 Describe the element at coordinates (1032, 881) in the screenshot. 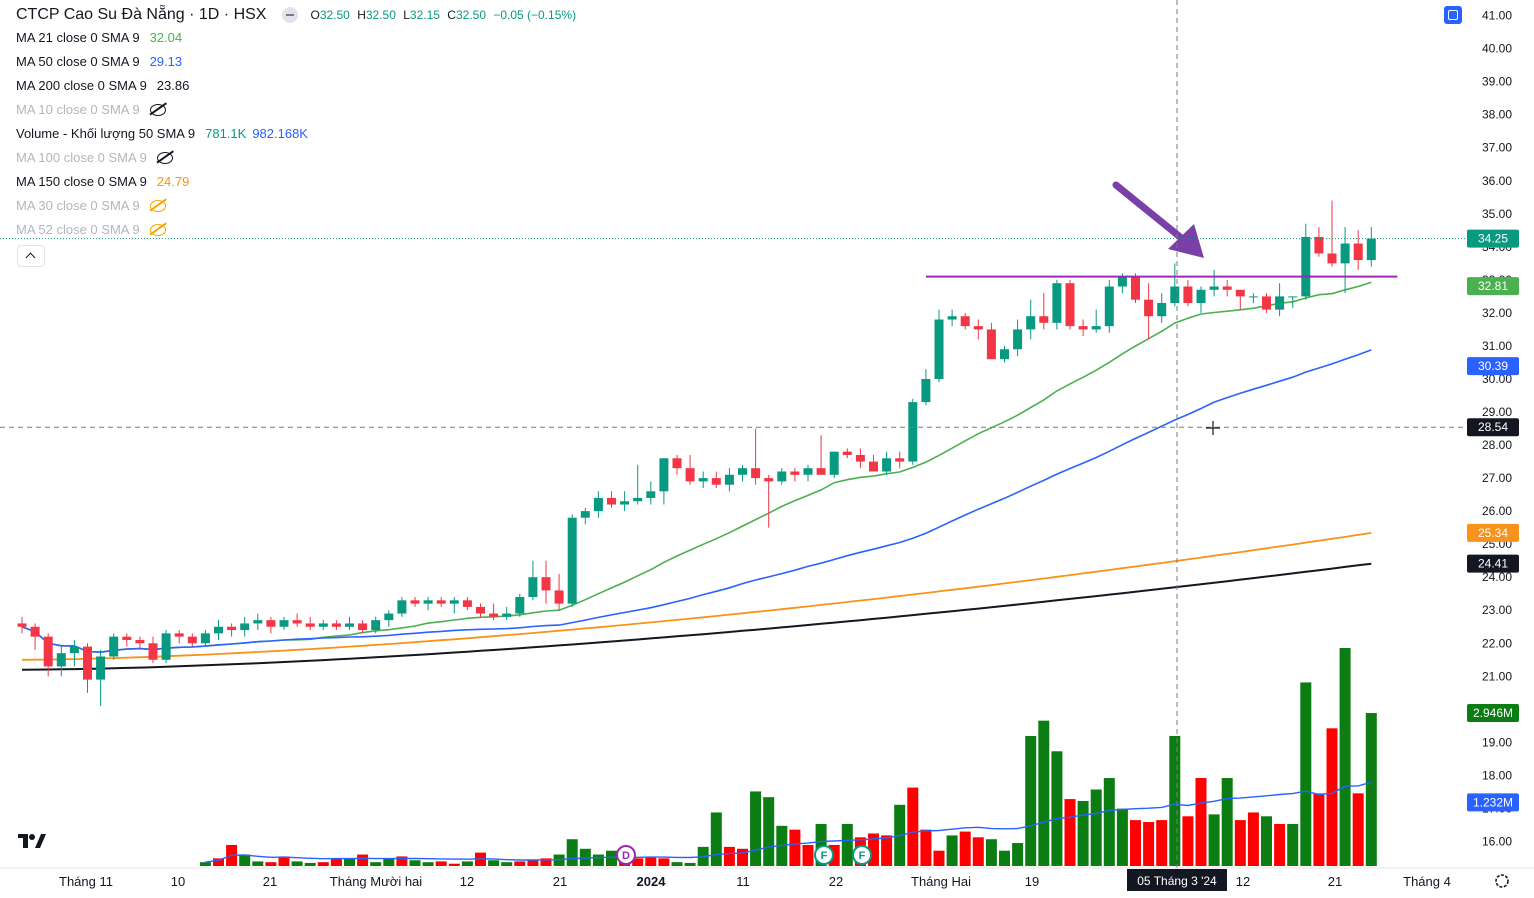

I see `time-tick-label: 19` at that location.